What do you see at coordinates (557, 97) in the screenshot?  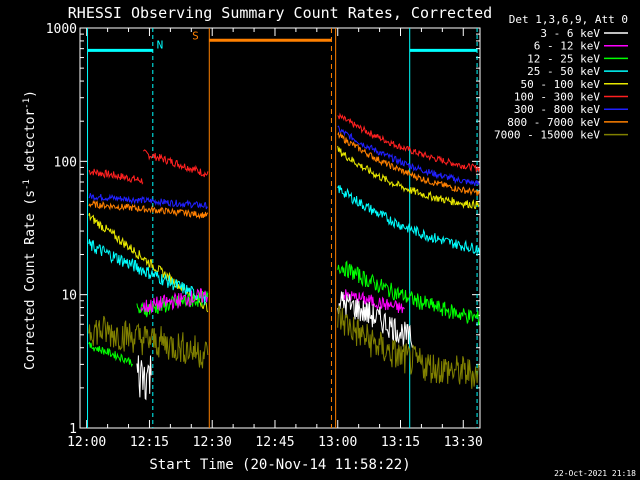 I see `legend-entry: 100 - 300 keV` at bounding box center [557, 97].